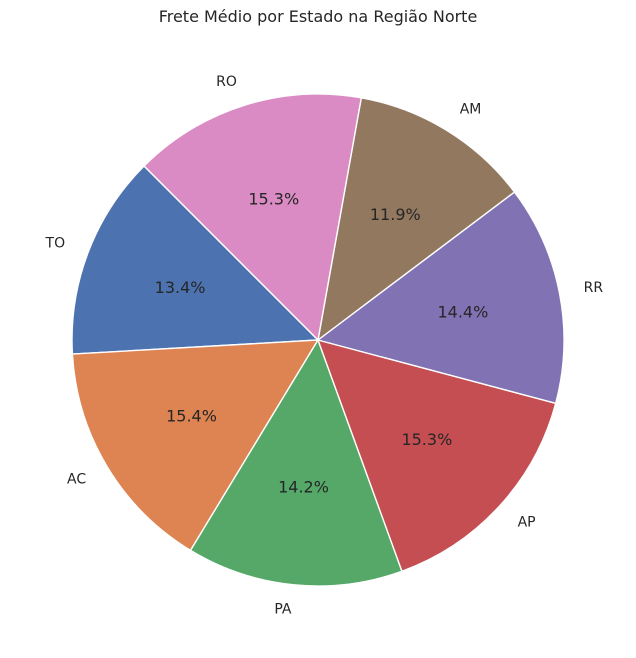 The image size is (636, 658). What do you see at coordinates (437, 455) in the screenshot?
I see `pie-slice-ap` at bounding box center [437, 455].